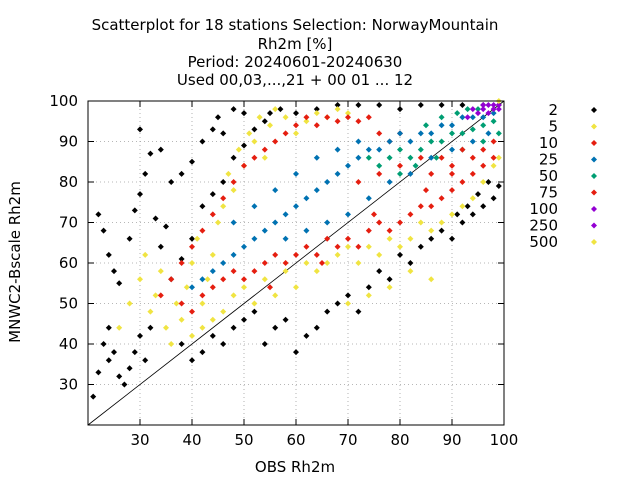  I want to click on legend-label: 75, so click(548, 193).